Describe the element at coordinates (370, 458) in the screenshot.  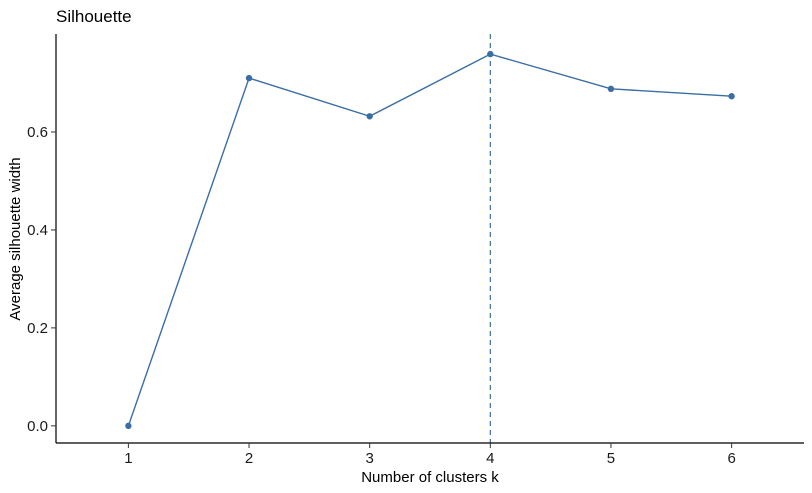
I see `x-tick-label: 3` at that location.